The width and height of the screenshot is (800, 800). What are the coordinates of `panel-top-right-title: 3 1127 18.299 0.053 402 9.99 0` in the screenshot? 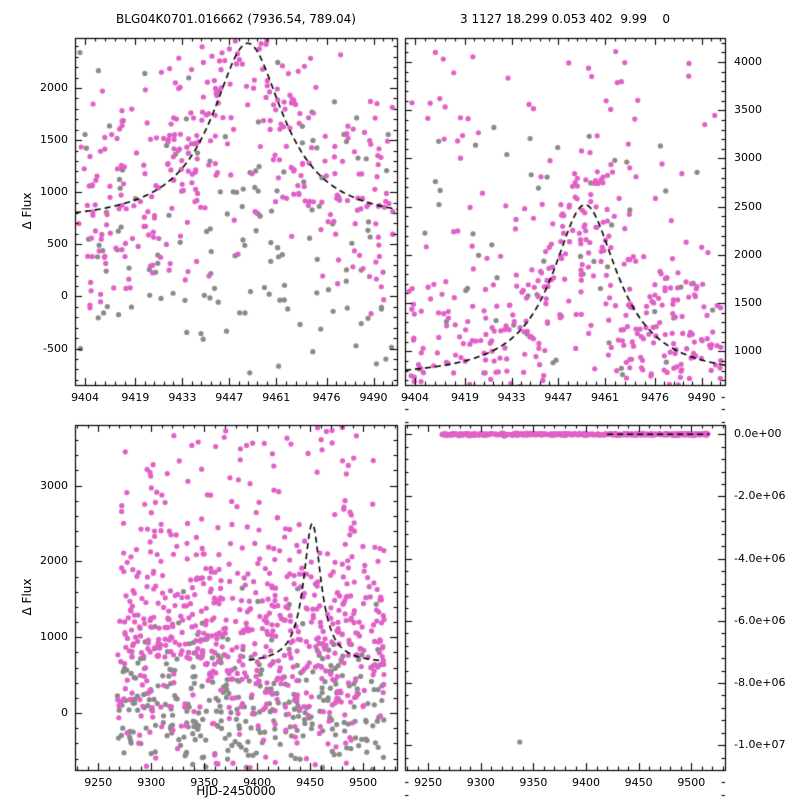 It's located at (565, 19).